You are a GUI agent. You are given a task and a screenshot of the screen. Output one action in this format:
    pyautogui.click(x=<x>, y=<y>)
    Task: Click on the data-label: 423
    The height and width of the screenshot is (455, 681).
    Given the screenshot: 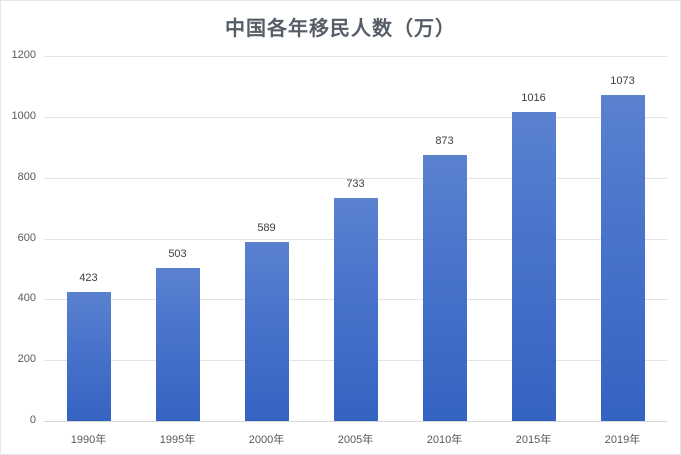 What is the action you would take?
    pyautogui.click(x=88, y=278)
    